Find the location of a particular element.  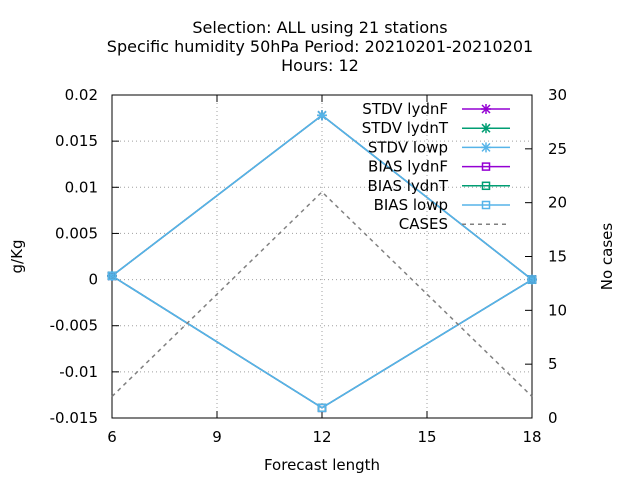

legend-label: STDV lowp is located at coordinates (408, 147).